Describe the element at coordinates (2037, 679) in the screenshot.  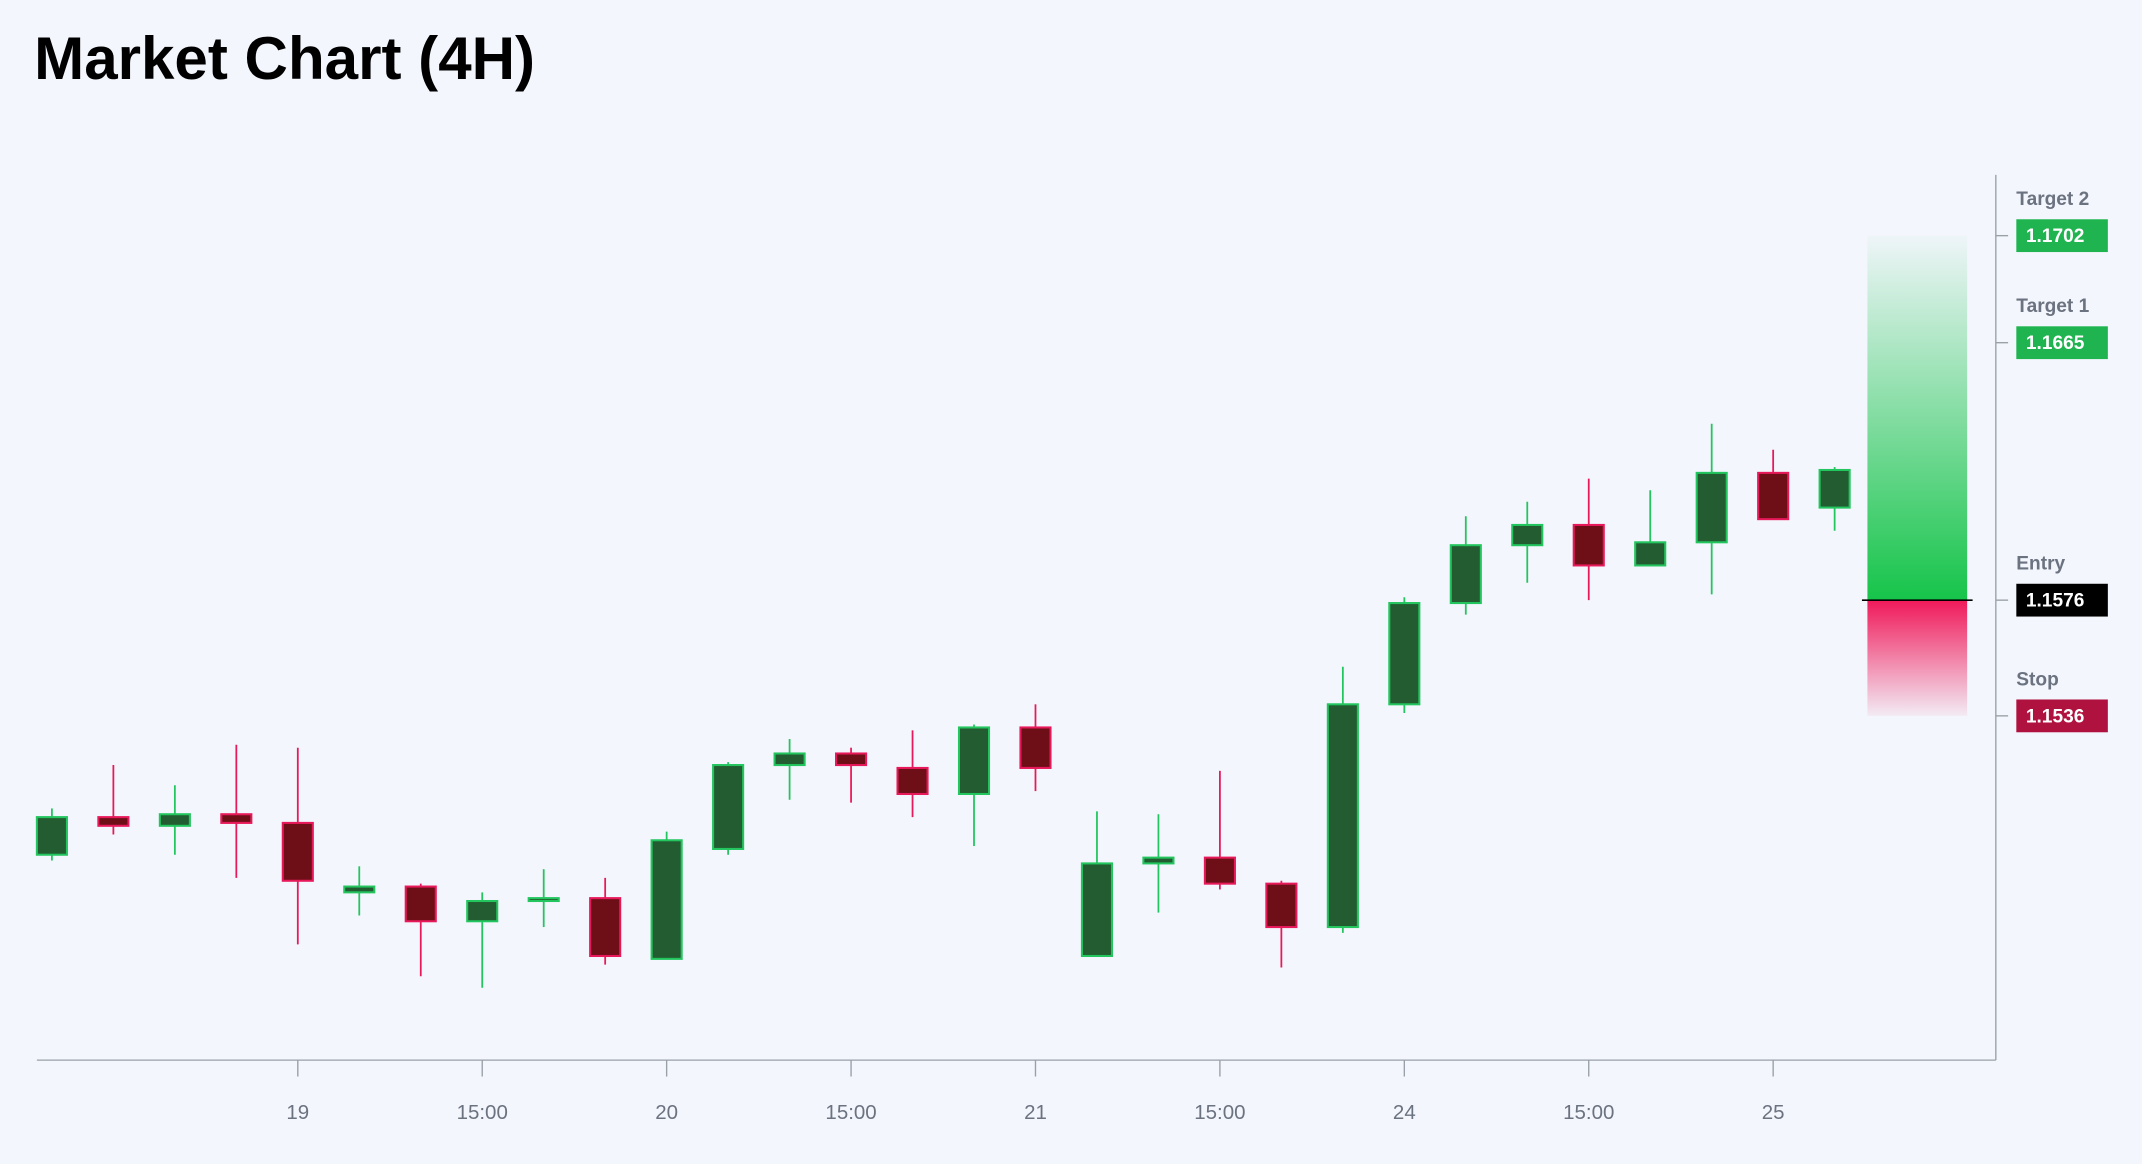
I see `level-name: Stop` at that location.